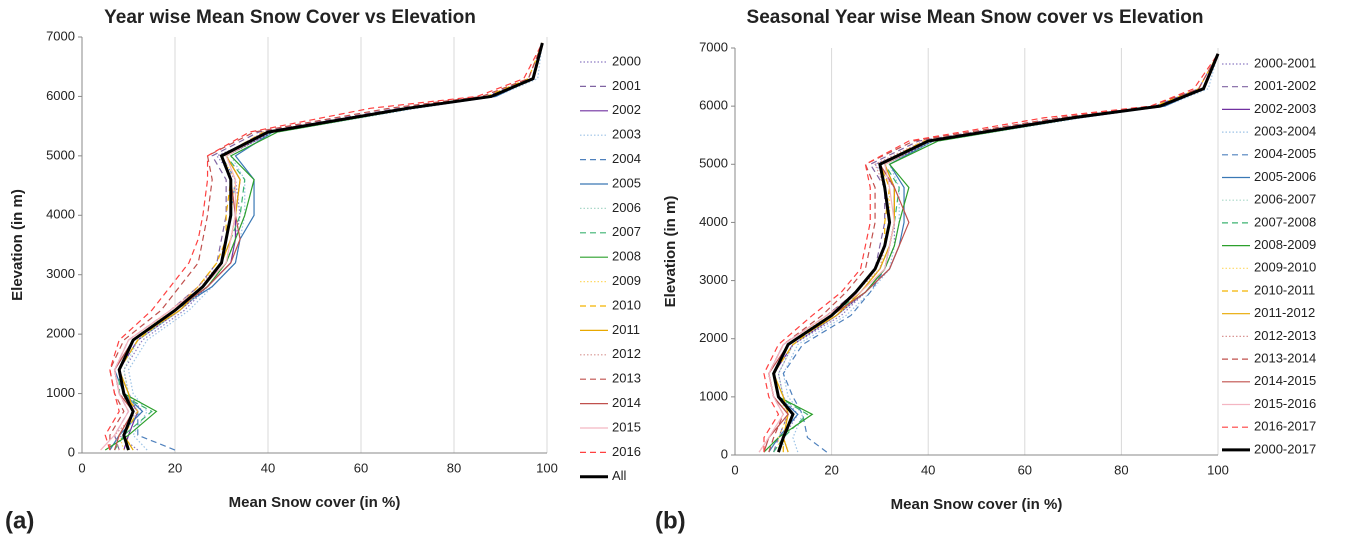 The width and height of the screenshot is (1365, 539). Describe the element at coordinates (1285, 153) in the screenshot. I see `legend-label: 2004-2005` at that location.